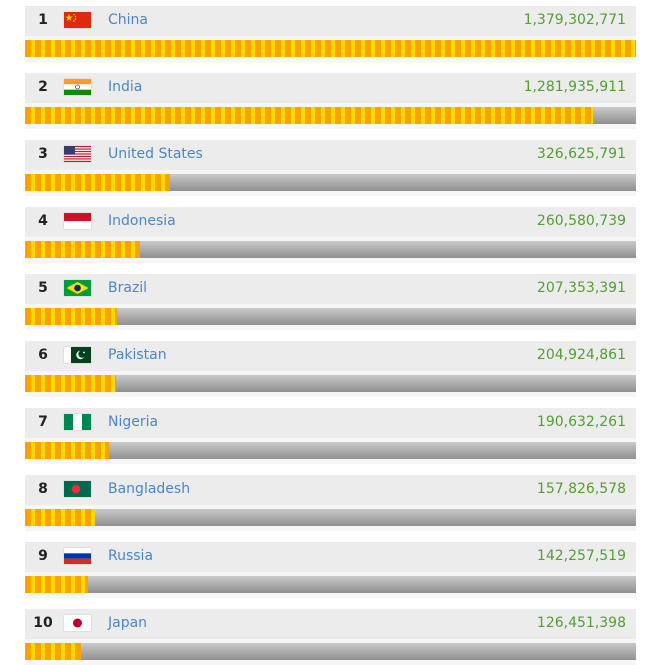 The width and height of the screenshot is (655, 665). What do you see at coordinates (581, 288) in the screenshot?
I see `population-value: 207,353,391` at bounding box center [581, 288].